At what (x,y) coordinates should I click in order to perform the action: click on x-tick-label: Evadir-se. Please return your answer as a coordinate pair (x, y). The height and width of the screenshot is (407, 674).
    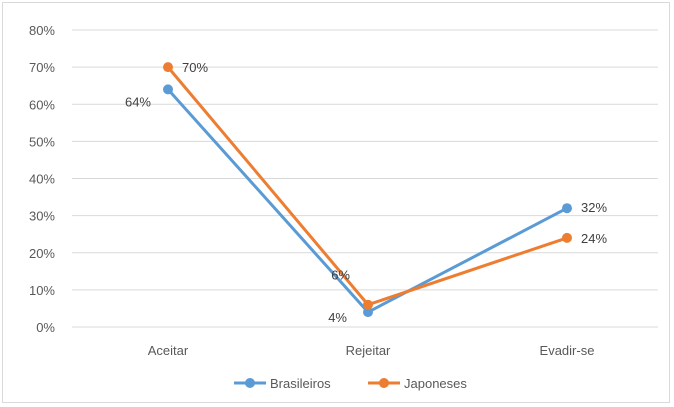
    Looking at the image, I should click on (567, 350).